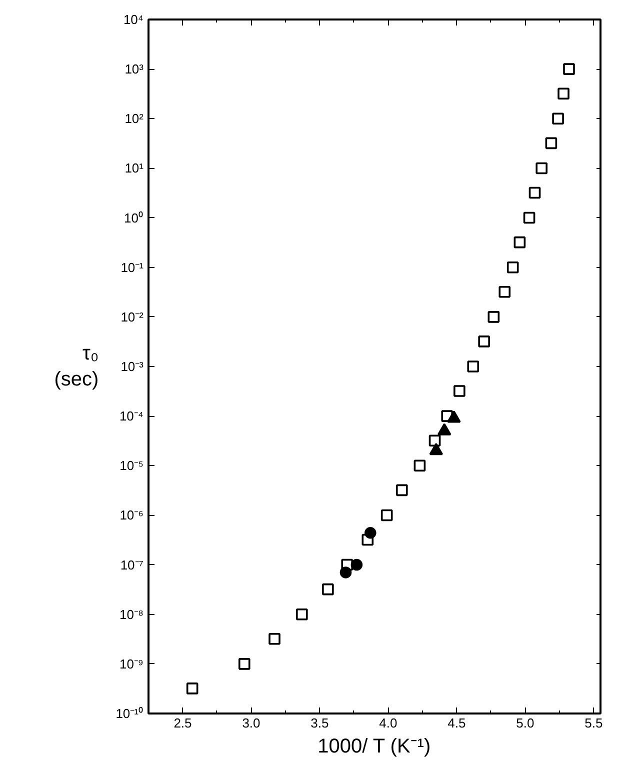 The width and height of the screenshot is (626, 783). I want to click on y-tick-label: 10⁻¹, so click(132, 267).